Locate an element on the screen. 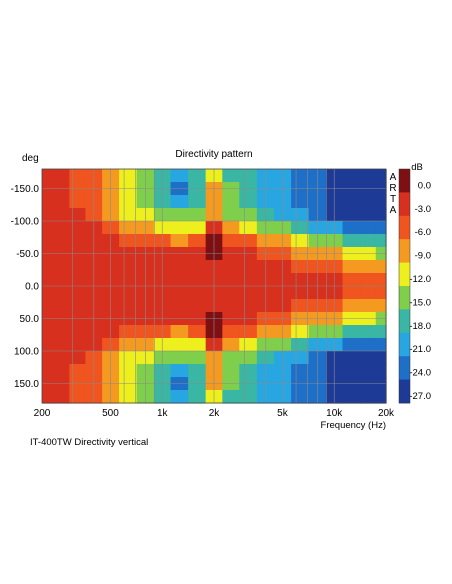 This screenshot has width=452, height=584. colorbar-unit: dB is located at coordinates (417, 167).